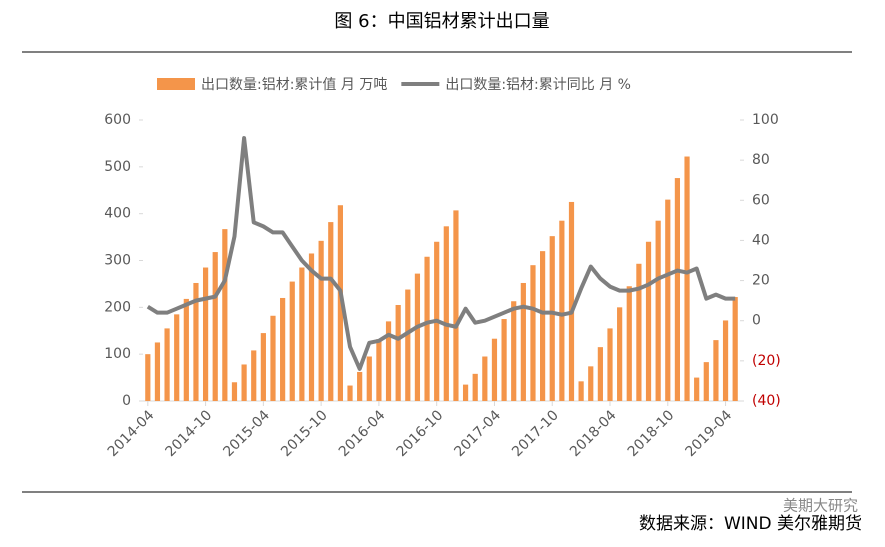  What do you see at coordinates (761, 240) in the screenshot?
I see `y2-tick-label: 40` at bounding box center [761, 240].